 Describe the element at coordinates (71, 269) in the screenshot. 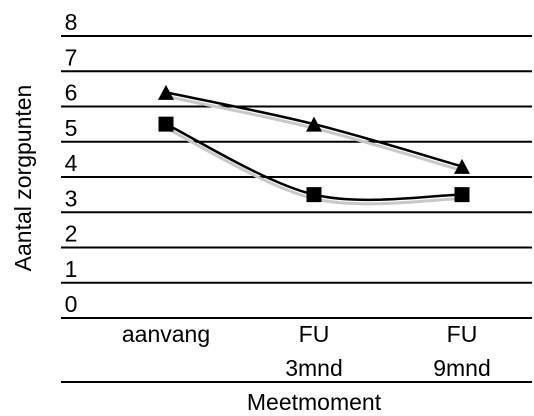

I see `y-tick-label: 1` at that location.